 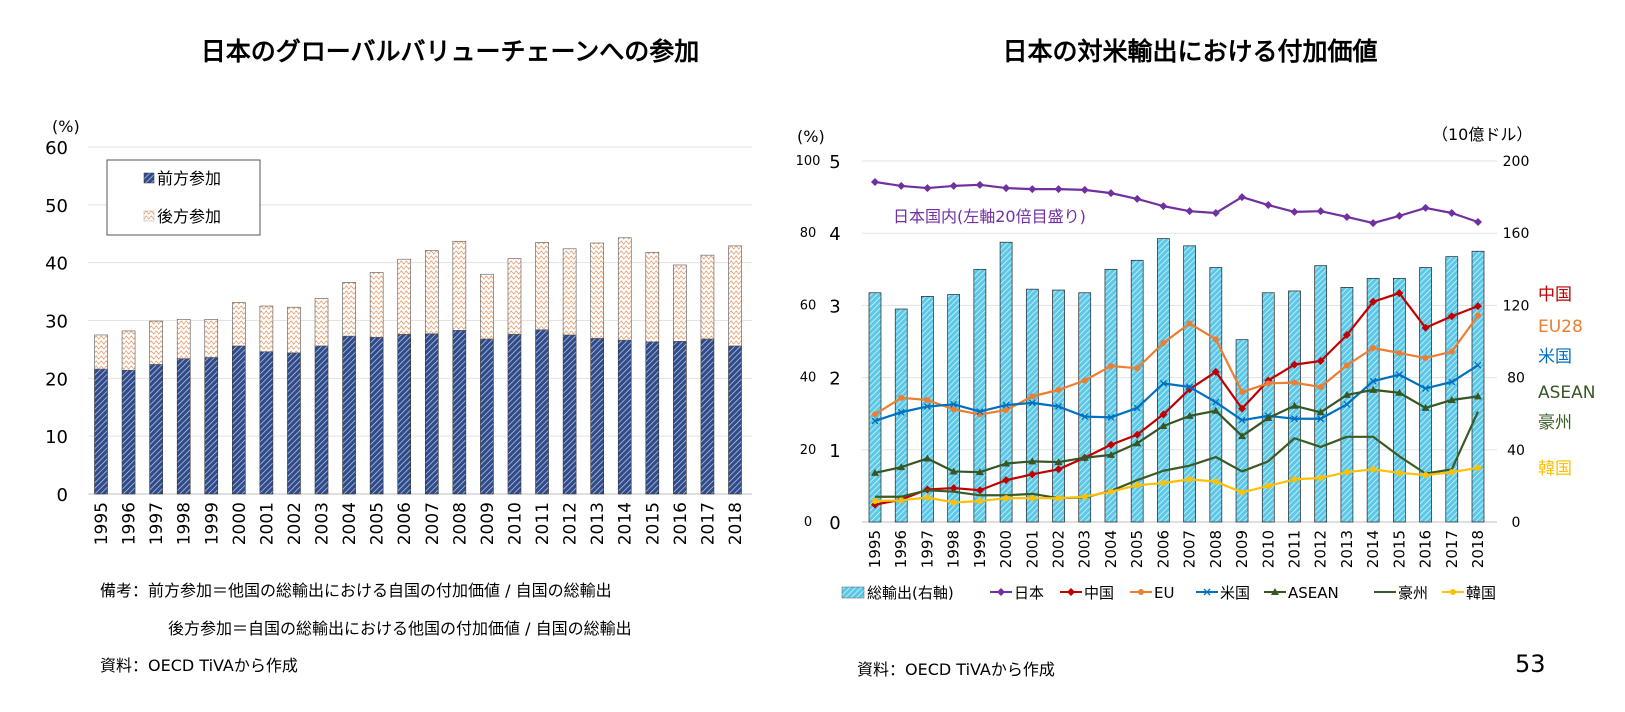 What do you see at coordinates (1321, 394) in the screenshot?
I see `bar-total-exports-2012` at bounding box center [1321, 394].